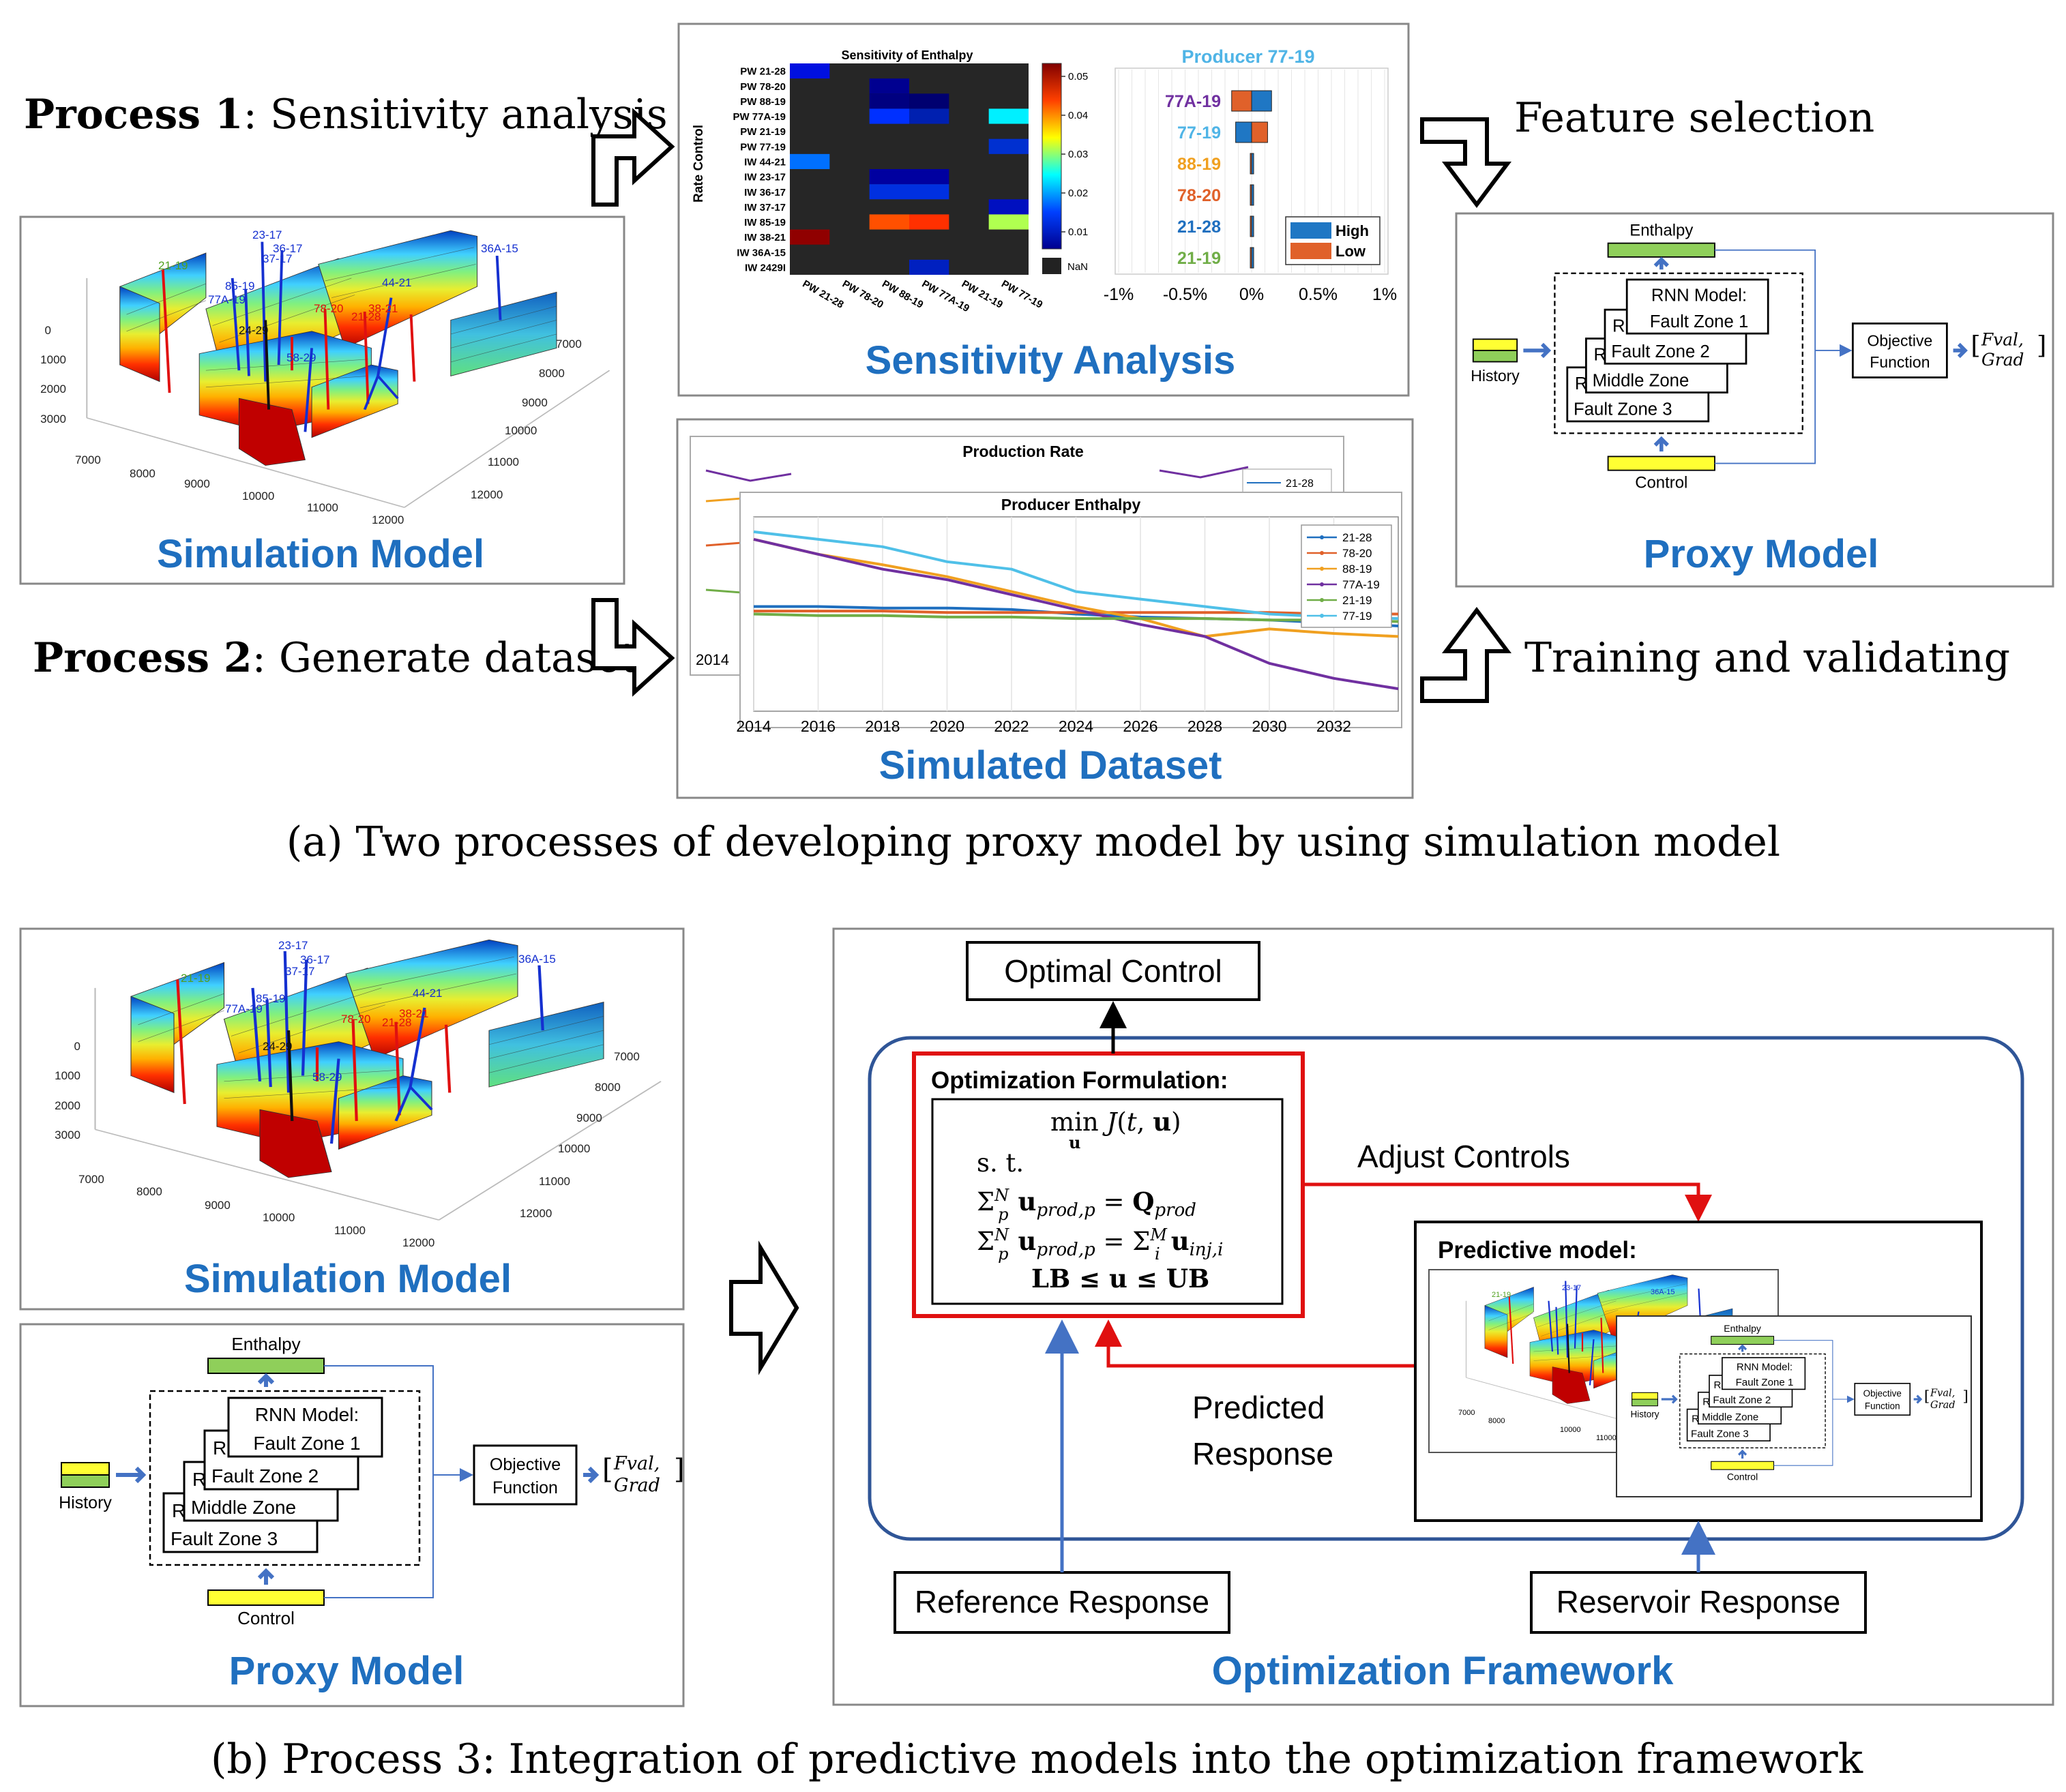 This screenshot has height=1792, width=2066. Describe the element at coordinates (1199, 164) in the screenshot. I see `tornado-category-label: 88-19` at that location.